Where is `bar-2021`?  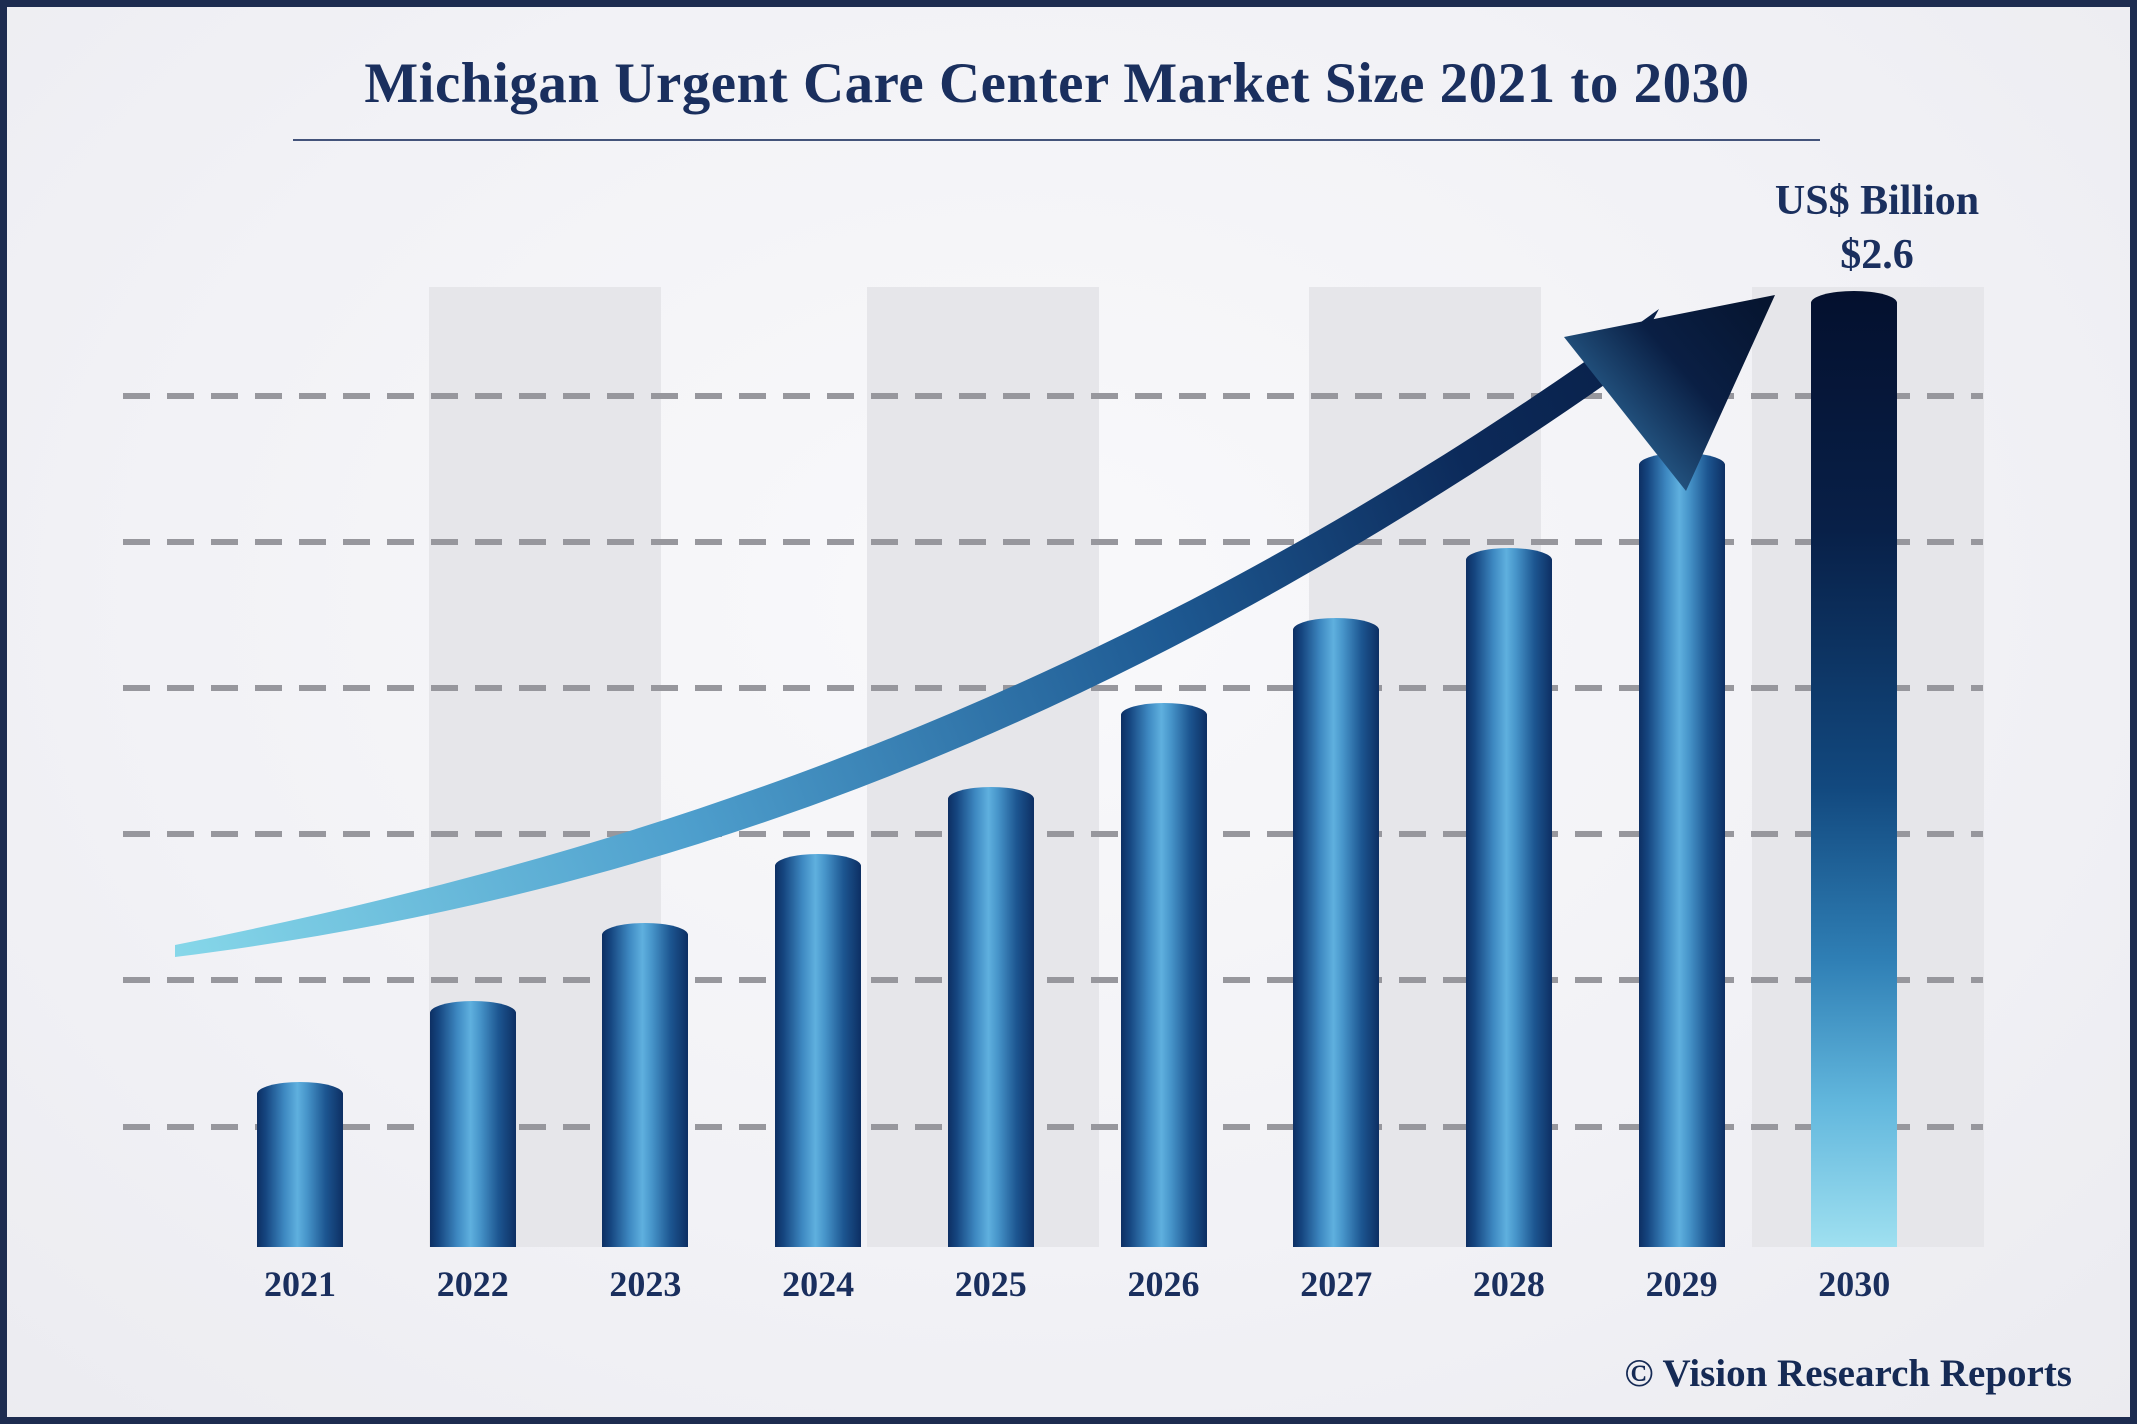
bar-2021 is located at coordinates (300, 1164).